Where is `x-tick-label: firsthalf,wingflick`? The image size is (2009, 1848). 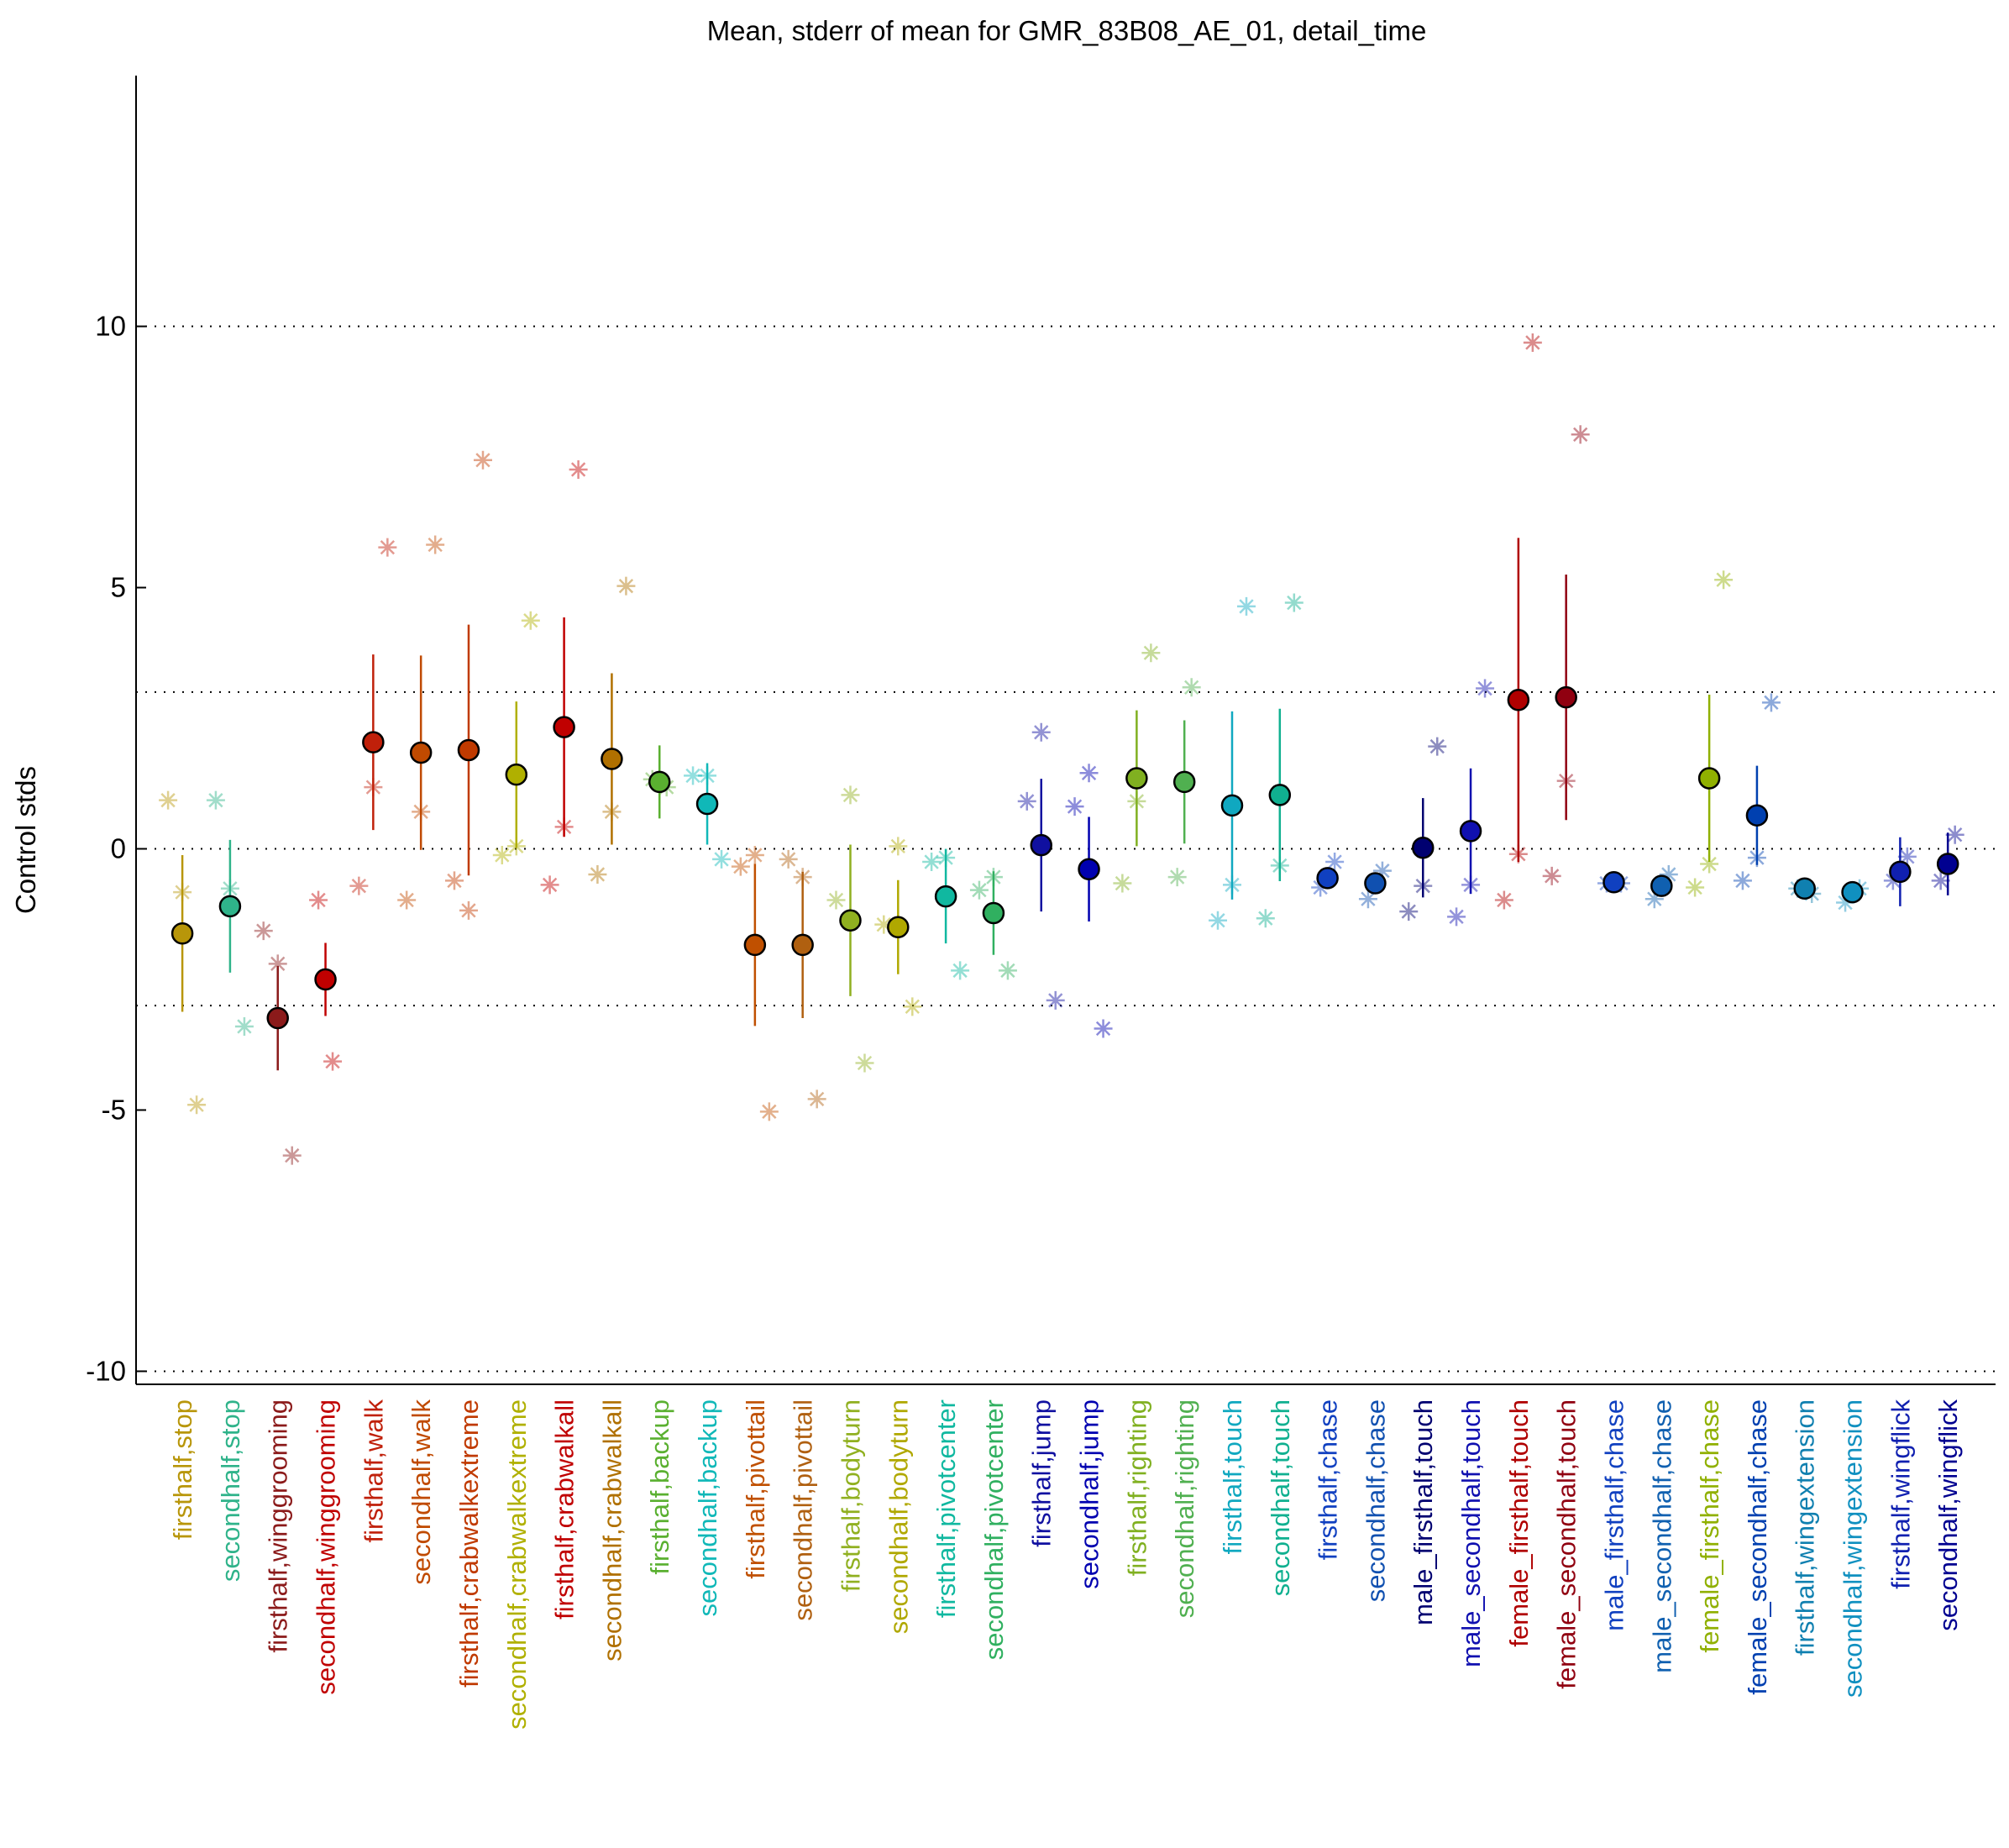 x-tick-label: firsthalf,wingflick is located at coordinates (1900, 1494).